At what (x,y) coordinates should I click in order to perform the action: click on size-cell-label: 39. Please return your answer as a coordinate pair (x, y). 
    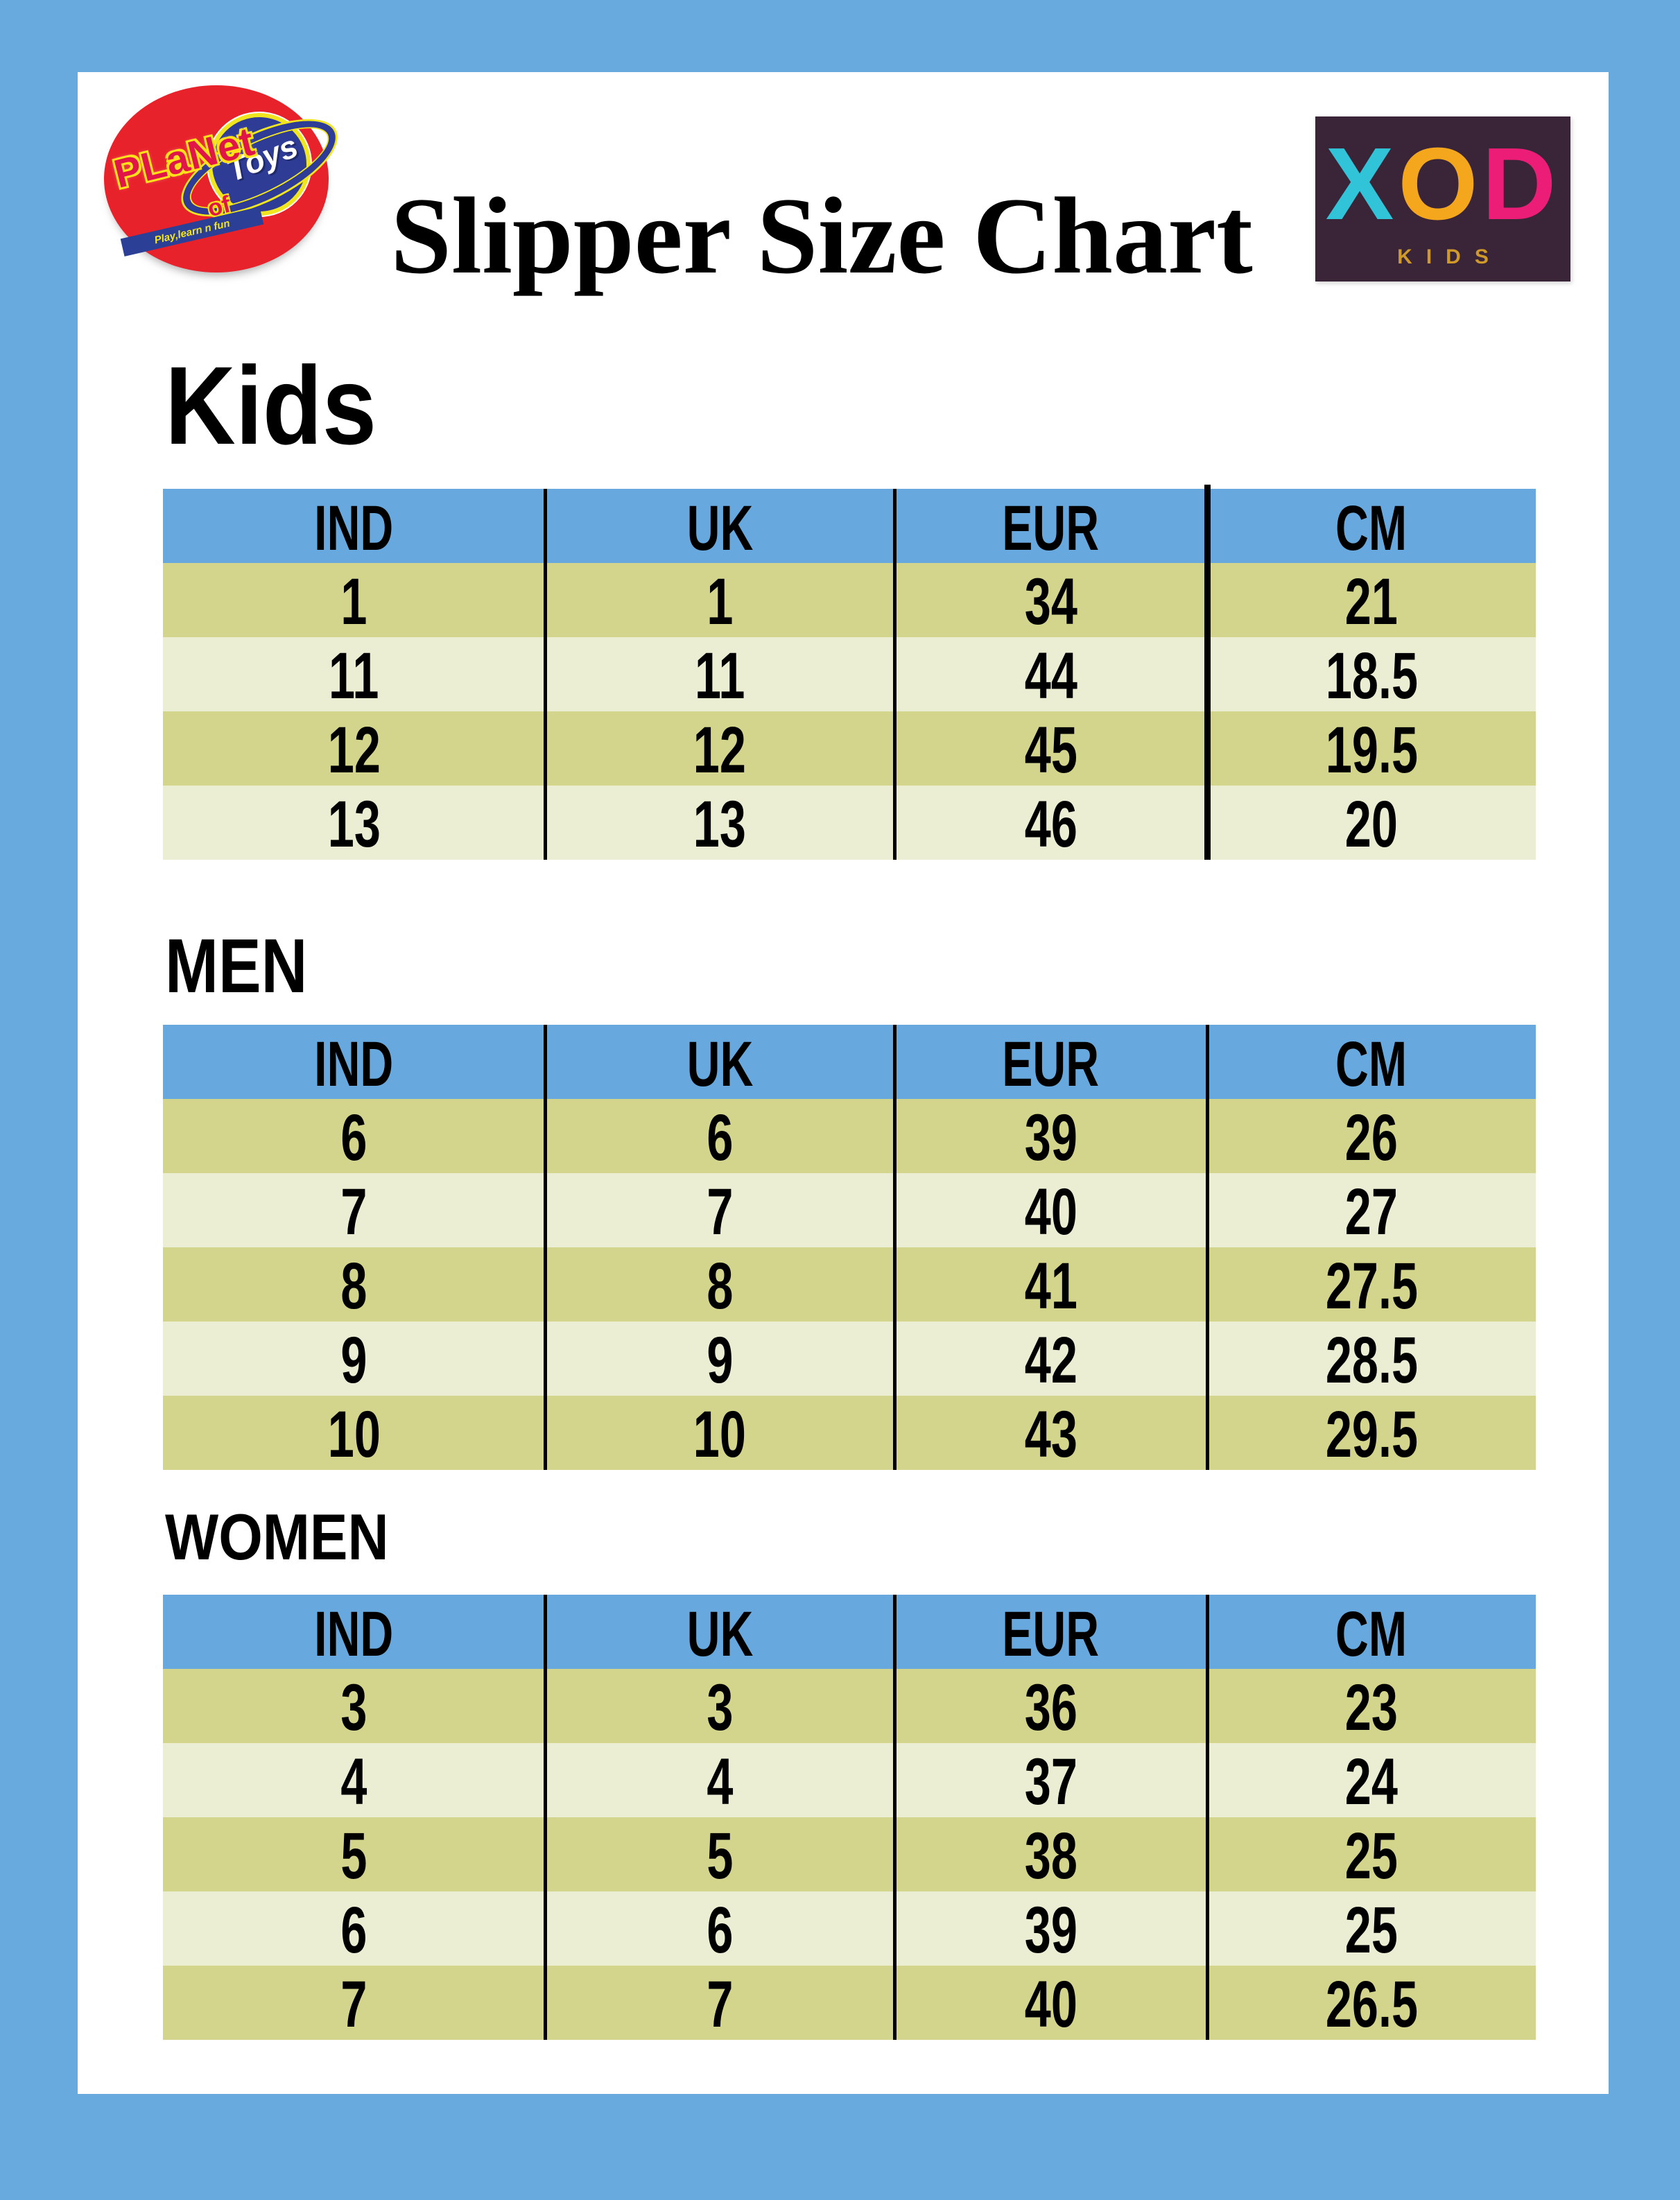
    Looking at the image, I should click on (1050, 1931).